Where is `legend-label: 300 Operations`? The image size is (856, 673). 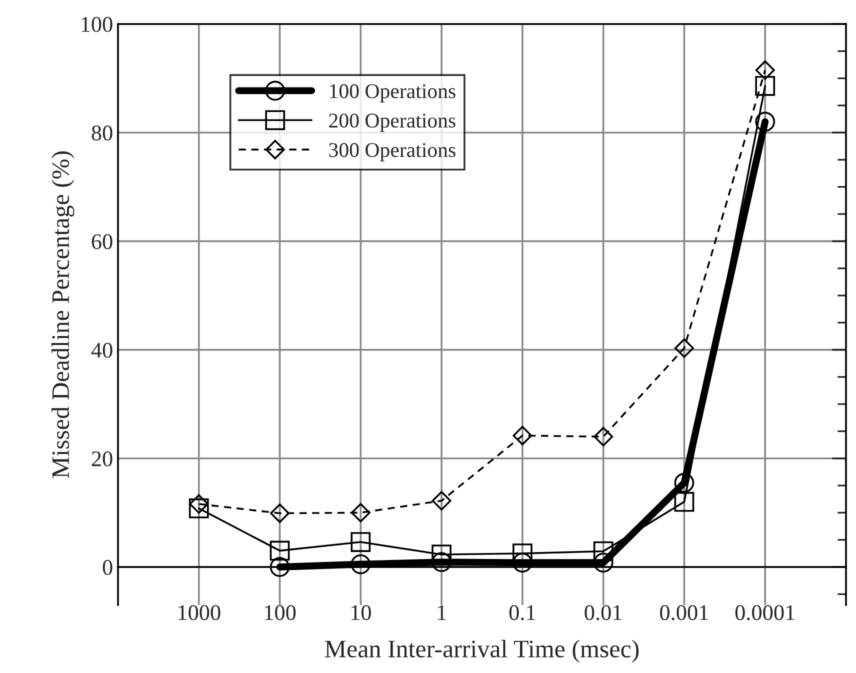 legend-label: 300 Operations is located at coordinates (392, 152).